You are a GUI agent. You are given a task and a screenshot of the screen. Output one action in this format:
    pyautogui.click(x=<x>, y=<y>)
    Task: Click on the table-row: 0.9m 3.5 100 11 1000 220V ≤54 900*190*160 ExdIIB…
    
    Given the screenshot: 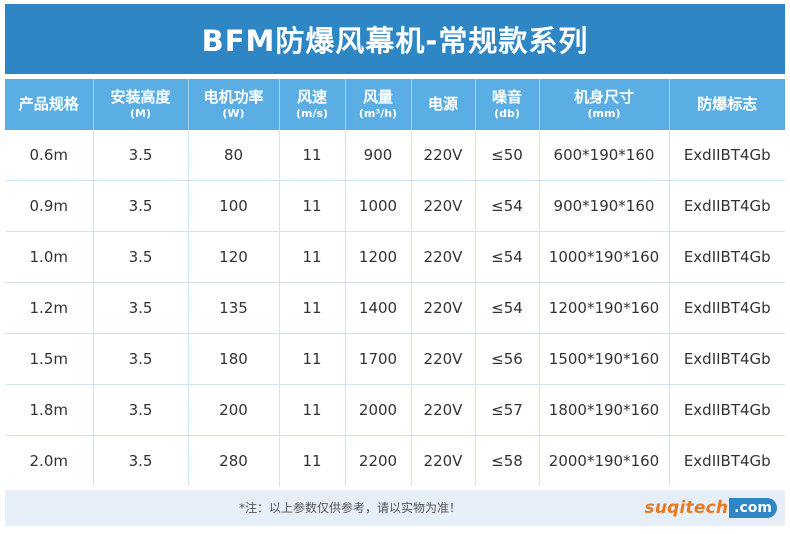 What is the action you would take?
    pyautogui.click(x=395, y=206)
    